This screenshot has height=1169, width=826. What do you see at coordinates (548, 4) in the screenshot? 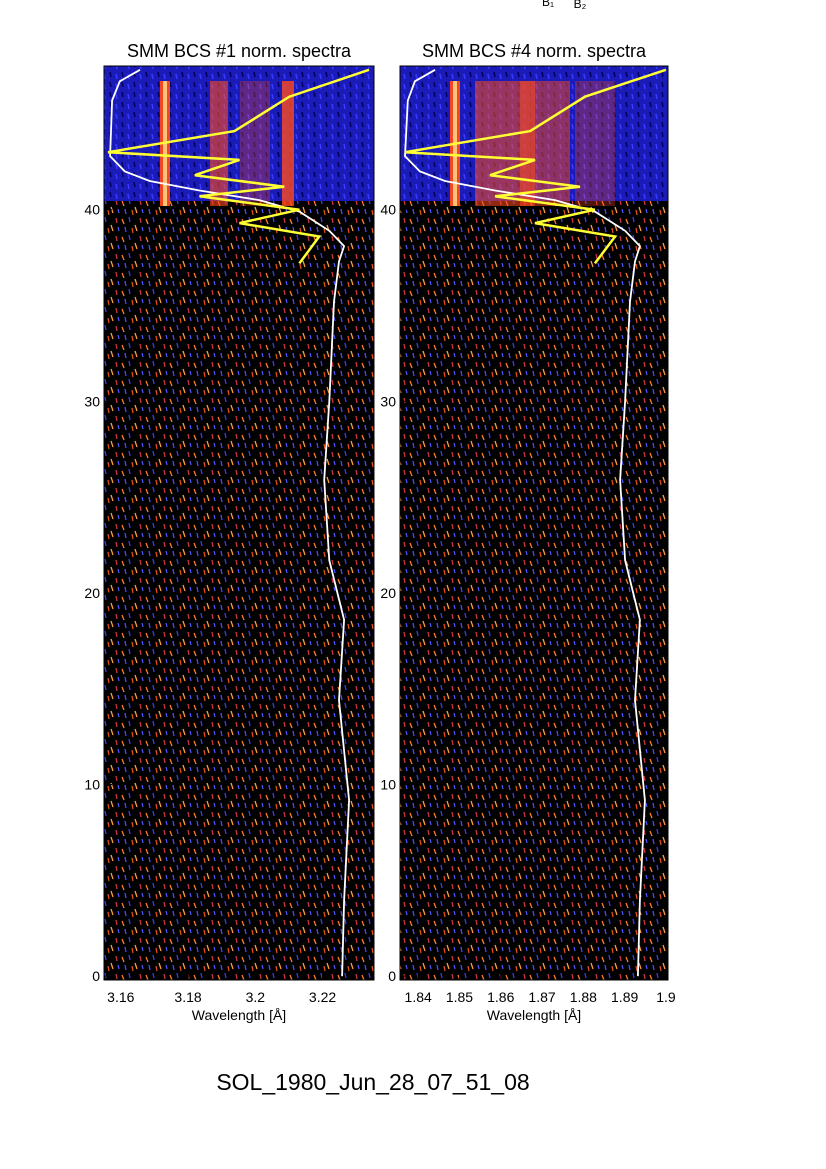
I see `top-label: B₁` at bounding box center [548, 4].